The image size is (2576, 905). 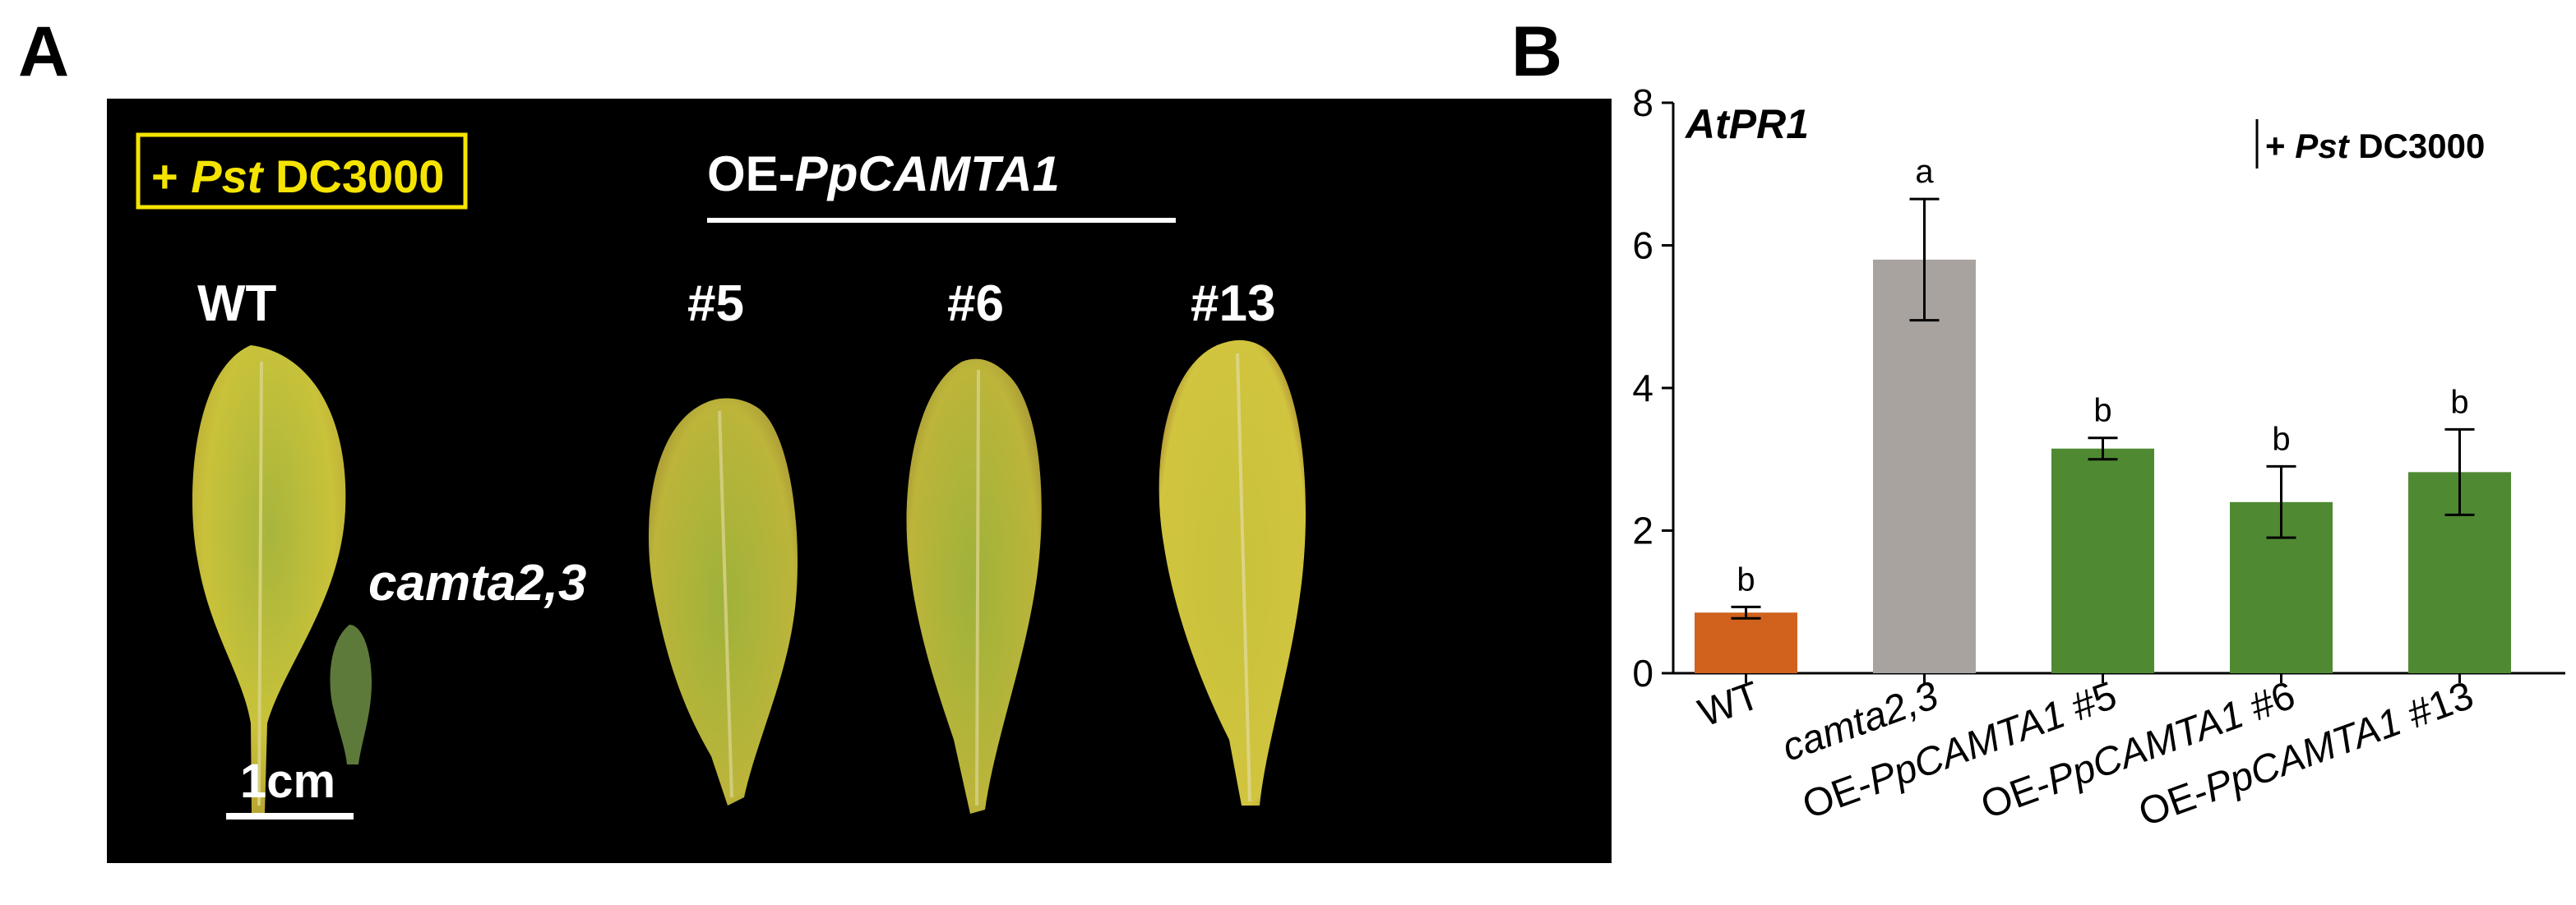 I want to click on leaf-label-camta: camta2,3, so click(x=477, y=583).